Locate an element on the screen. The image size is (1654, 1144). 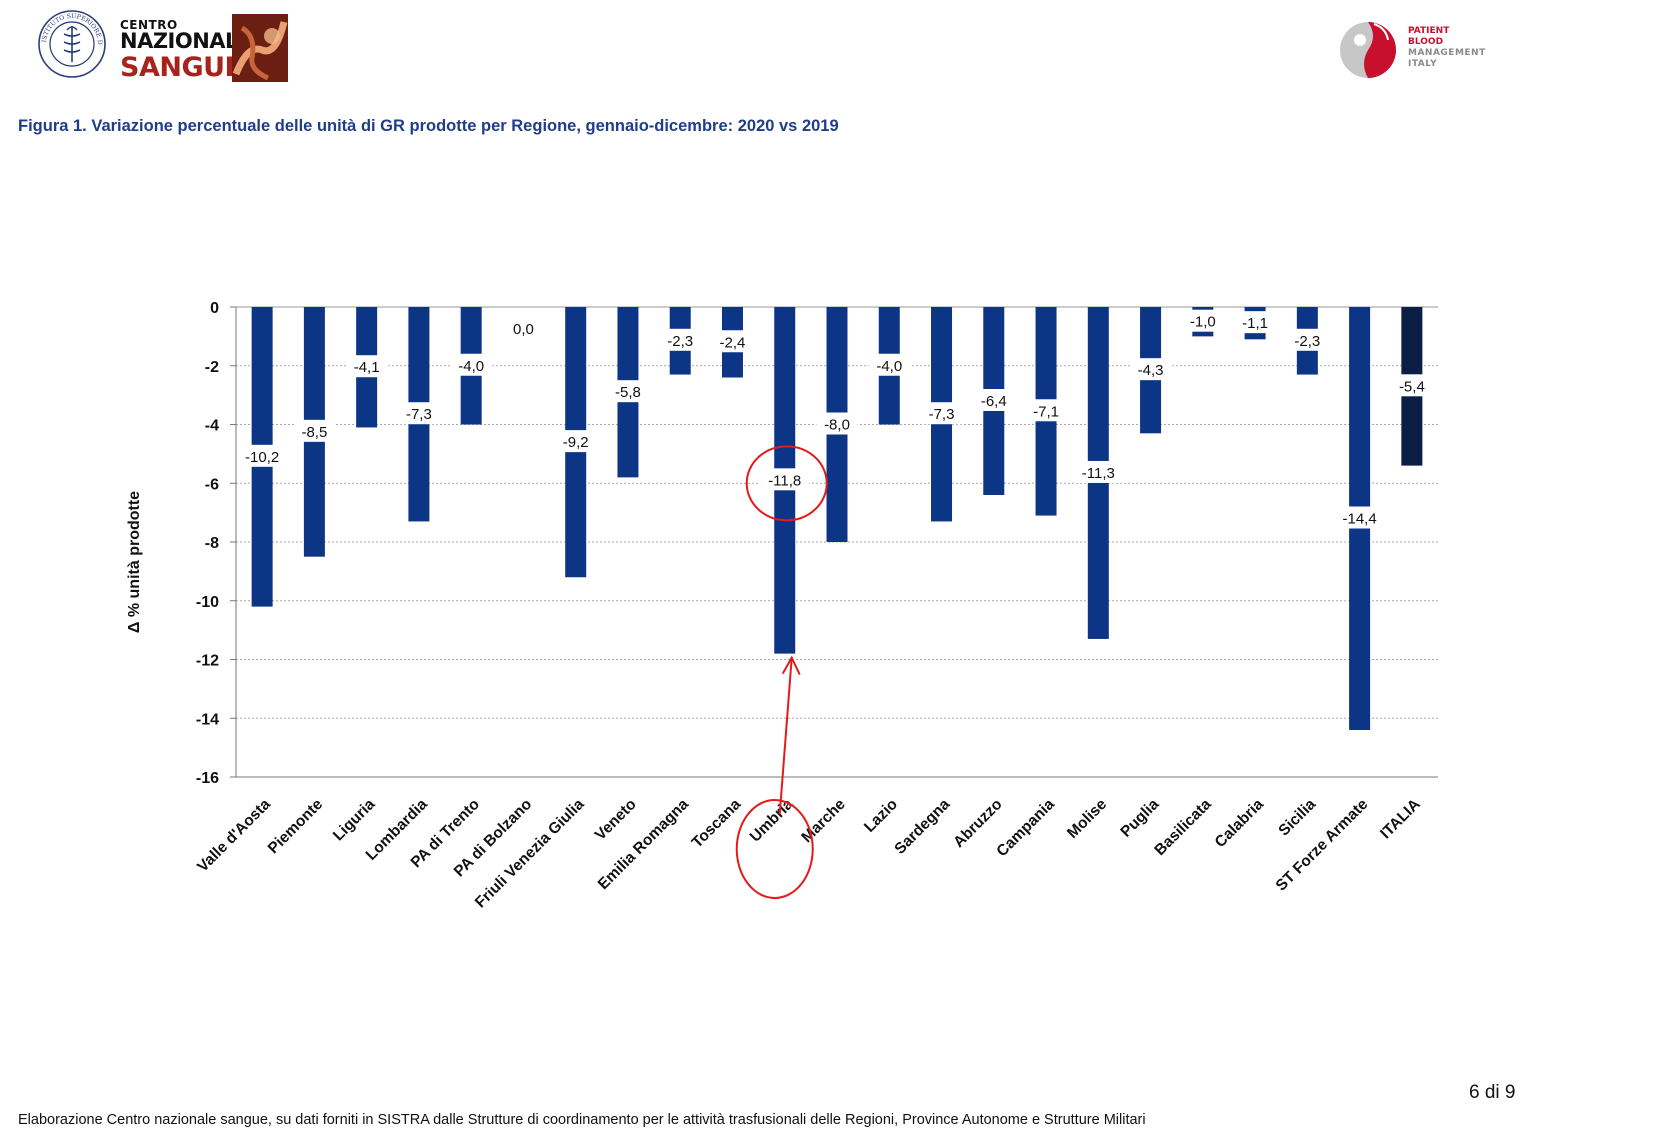
data-label: -11,8 is located at coordinates (784, 480).